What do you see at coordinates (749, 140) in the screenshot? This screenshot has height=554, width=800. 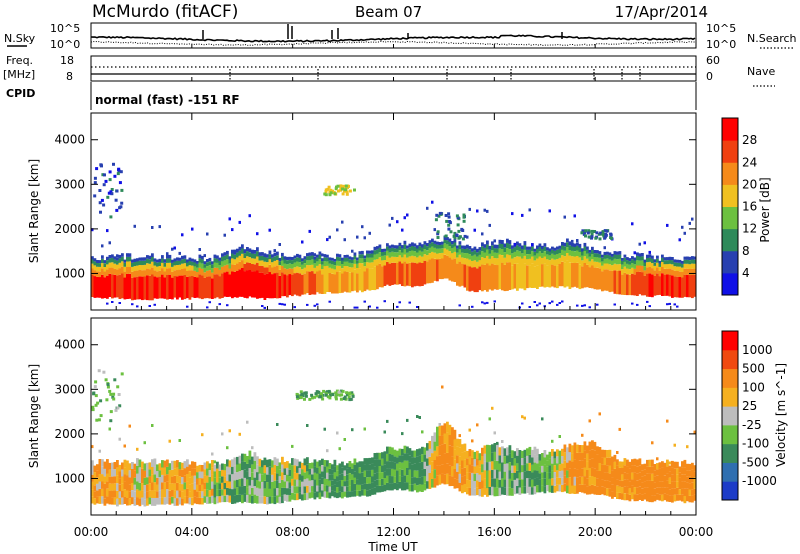 I see `colorbar-tick-label: 28` at bounding box center [749, 140].